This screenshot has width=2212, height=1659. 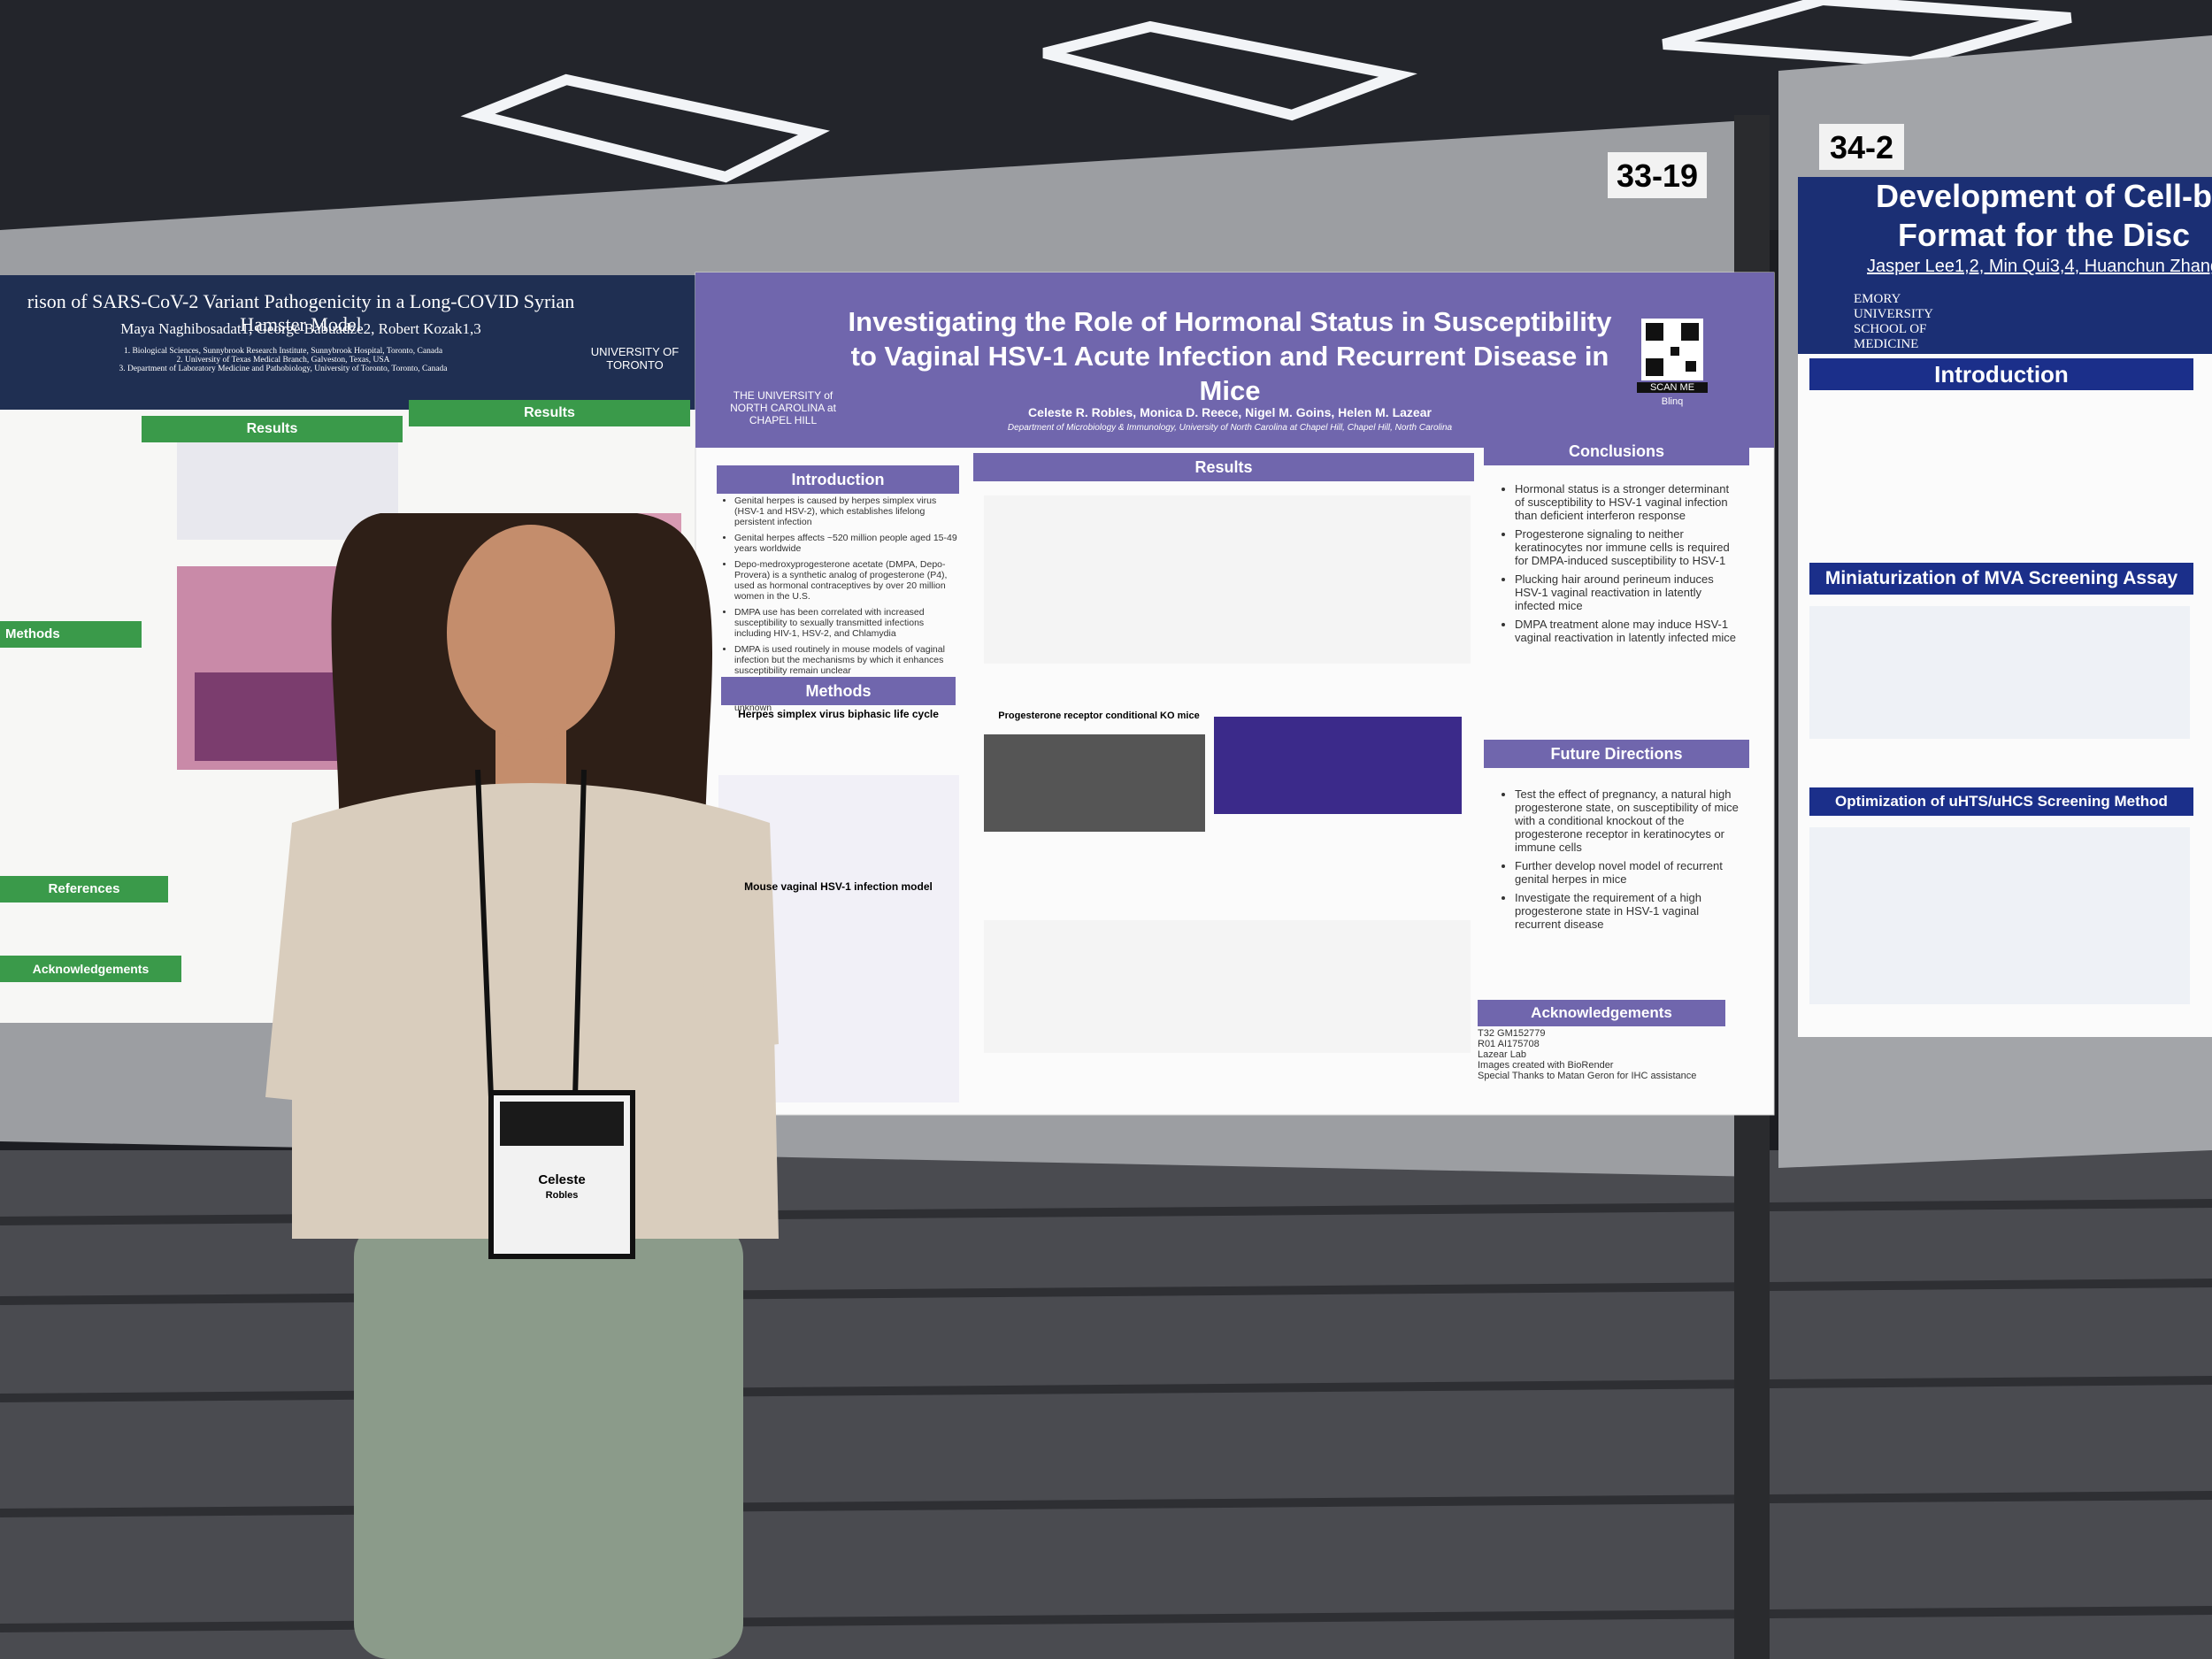 What do you see at coordinates (838, 887) in the screenshot?
I see `figure-subheading: Mouse vaginal HSV-1 infection model` at bounding box center [838, 887].